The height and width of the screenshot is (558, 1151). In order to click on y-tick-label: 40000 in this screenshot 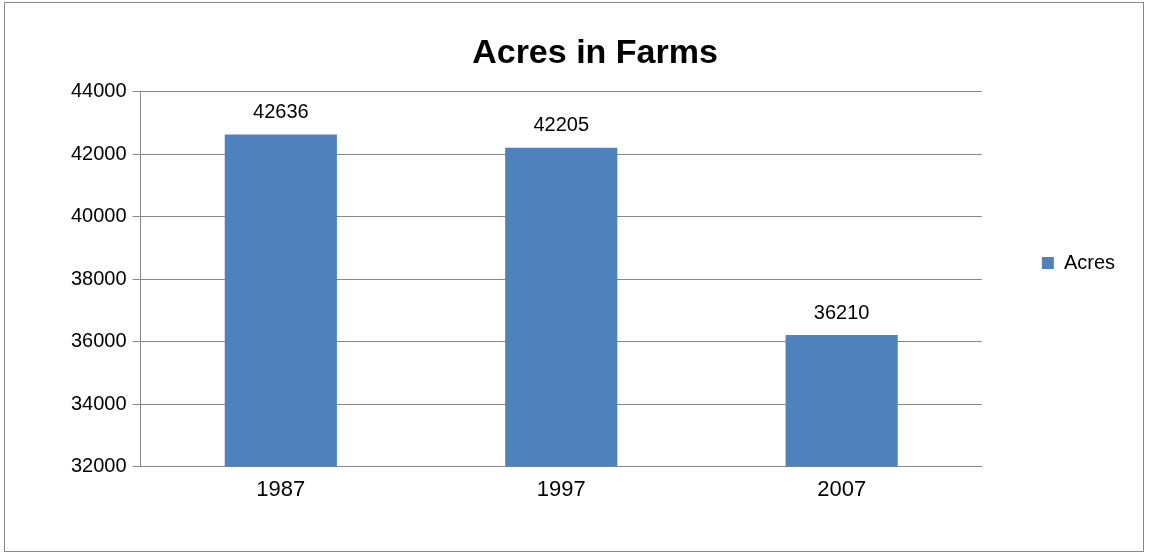, I will do `click(98, 215)`.